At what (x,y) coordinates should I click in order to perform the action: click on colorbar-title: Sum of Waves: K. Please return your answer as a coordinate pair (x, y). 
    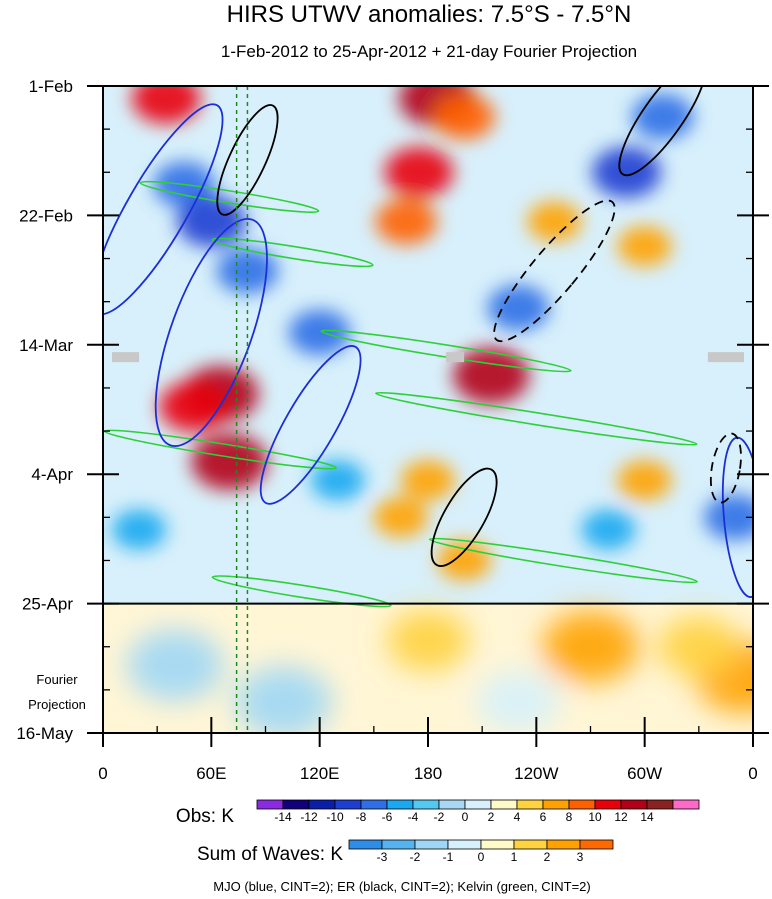
    Looking at the image, I should click on (270, 854).